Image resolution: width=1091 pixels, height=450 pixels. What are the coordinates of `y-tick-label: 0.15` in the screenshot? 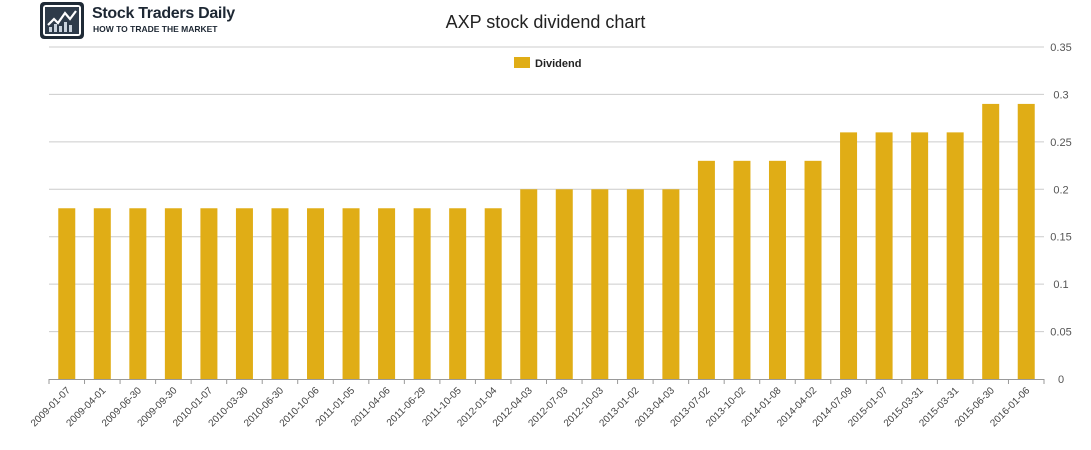 It's located at (1060, 238).